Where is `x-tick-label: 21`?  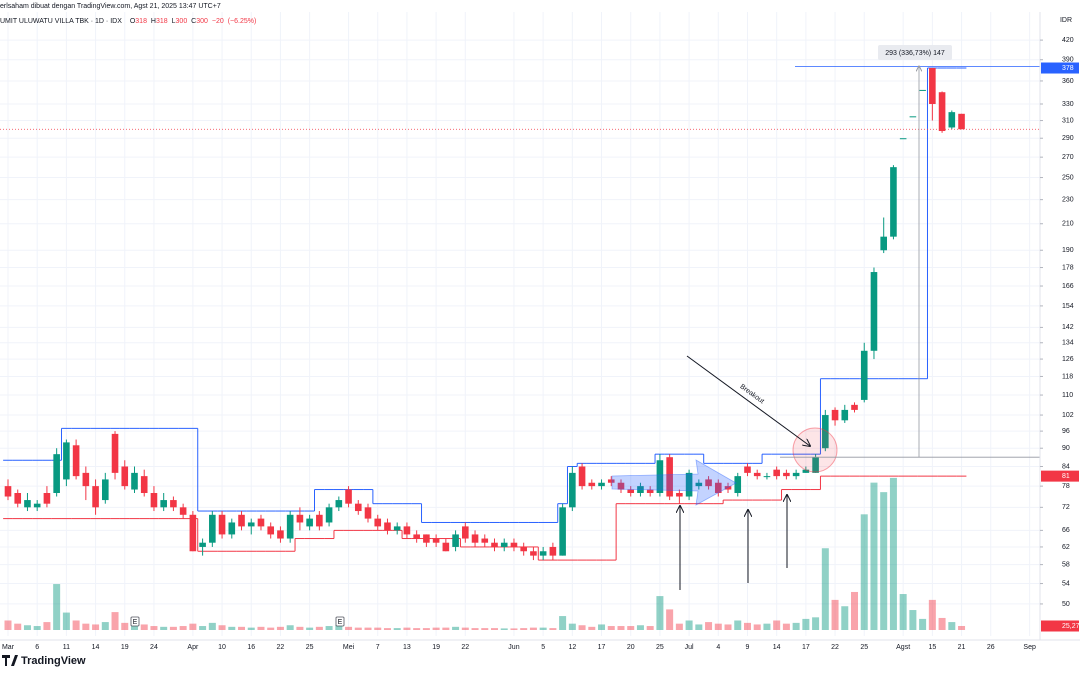 x-tick-label: 21 is located at coordinates (962, 647).